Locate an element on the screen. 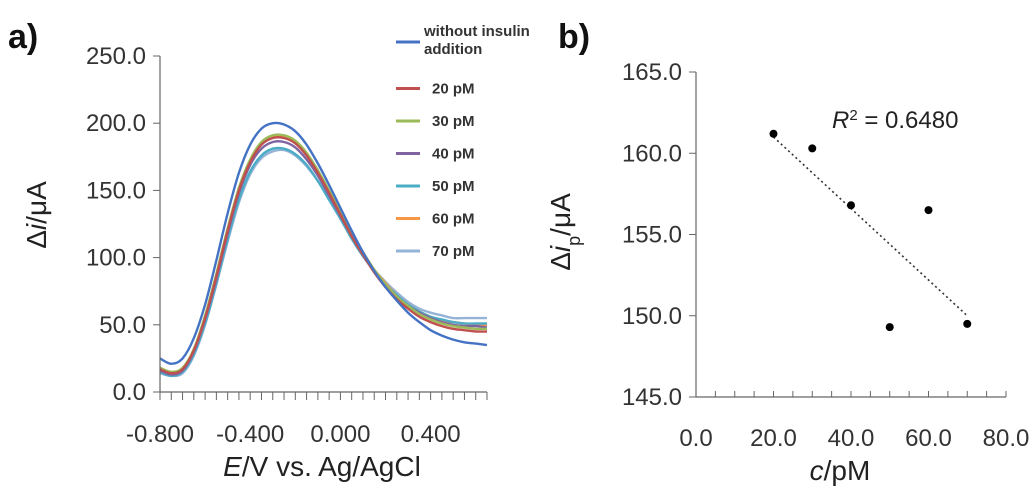 The image size is (1035, 490). panel-a-x-tick-label: 0.400 is located at coordinates (431, 434).